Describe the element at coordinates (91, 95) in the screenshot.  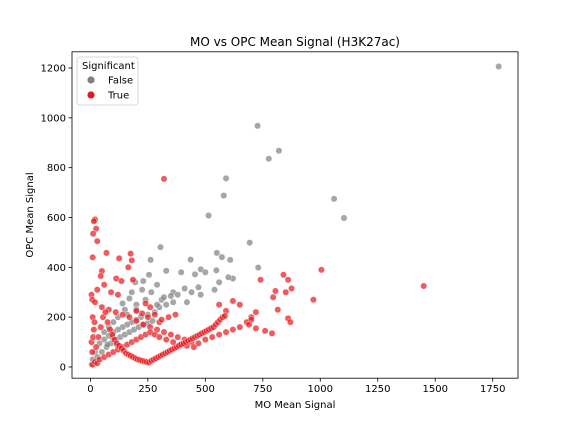
I see `legend-marker-true` at that location.